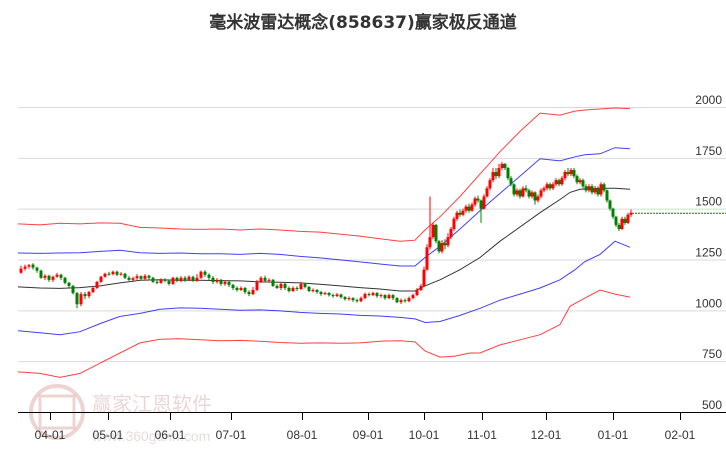 The image size is (726, 450). What do you see at coordinates (363, 23) in the screenshot?
I see `chart-title: 毫米波雷达概念(858637)赢家极反通道` at bounding box center [363, 23].